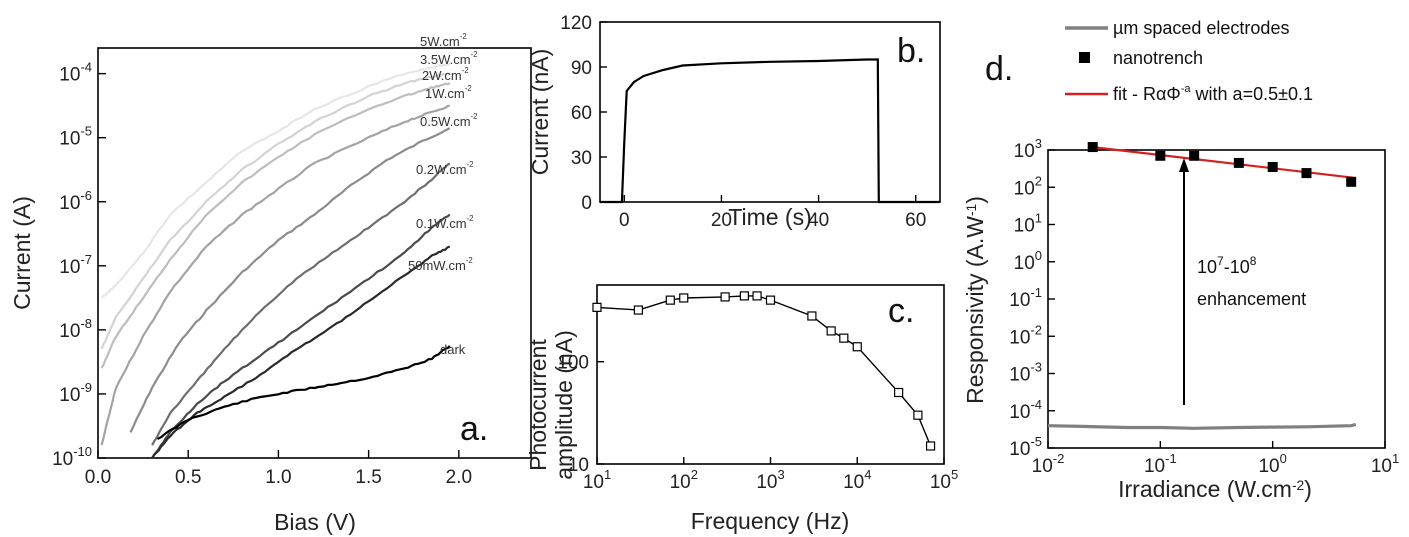 The width and height of the screenshot is (1409, 537). What do you see at coordinates (915, 220) in the screenshot?
I see `panel-b-xtick-label: 60` at bounding box center [915, 220].